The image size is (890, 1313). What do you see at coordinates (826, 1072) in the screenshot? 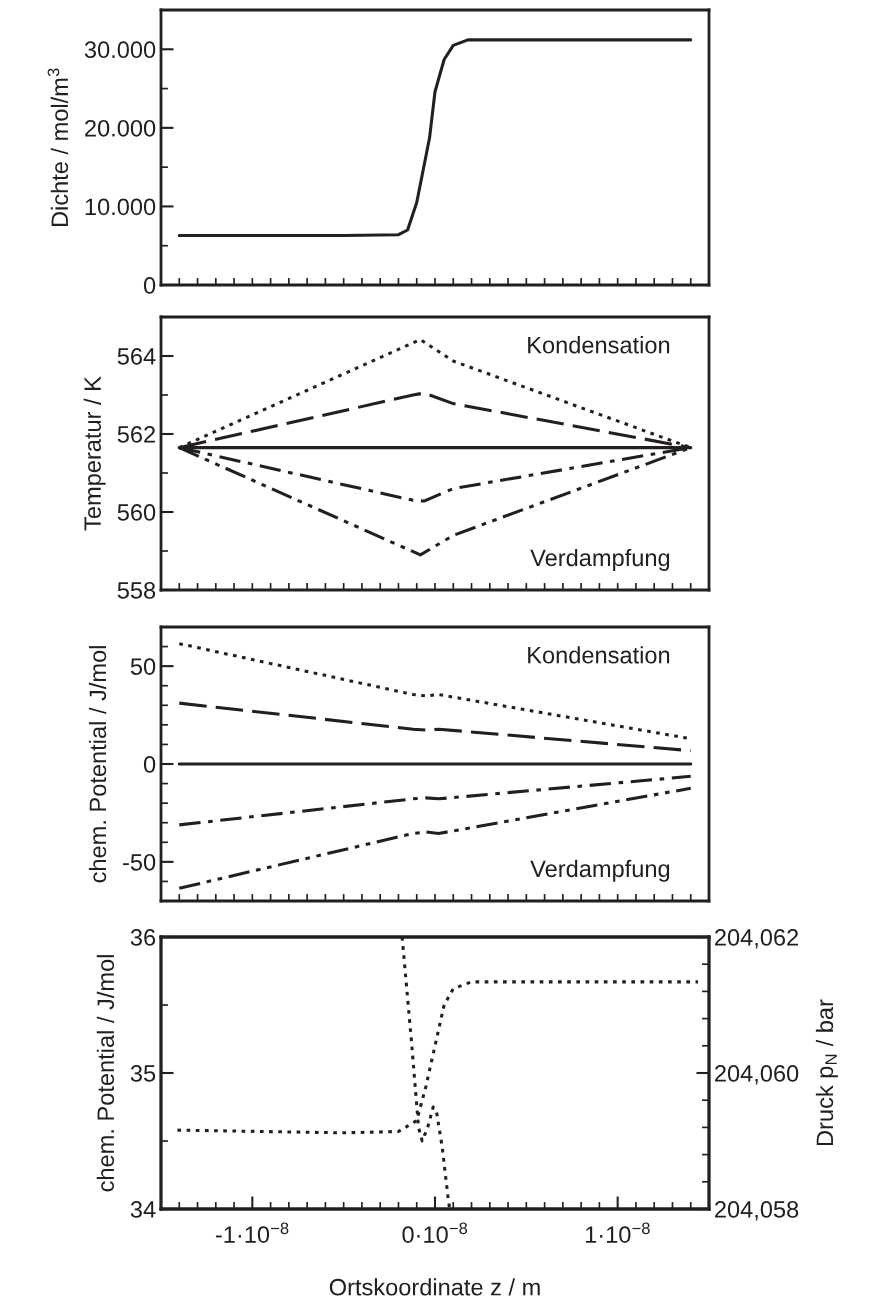
I see `y2-axis-title: Druck p$_{N}$ / bar` at bounding box center [826, 1072].